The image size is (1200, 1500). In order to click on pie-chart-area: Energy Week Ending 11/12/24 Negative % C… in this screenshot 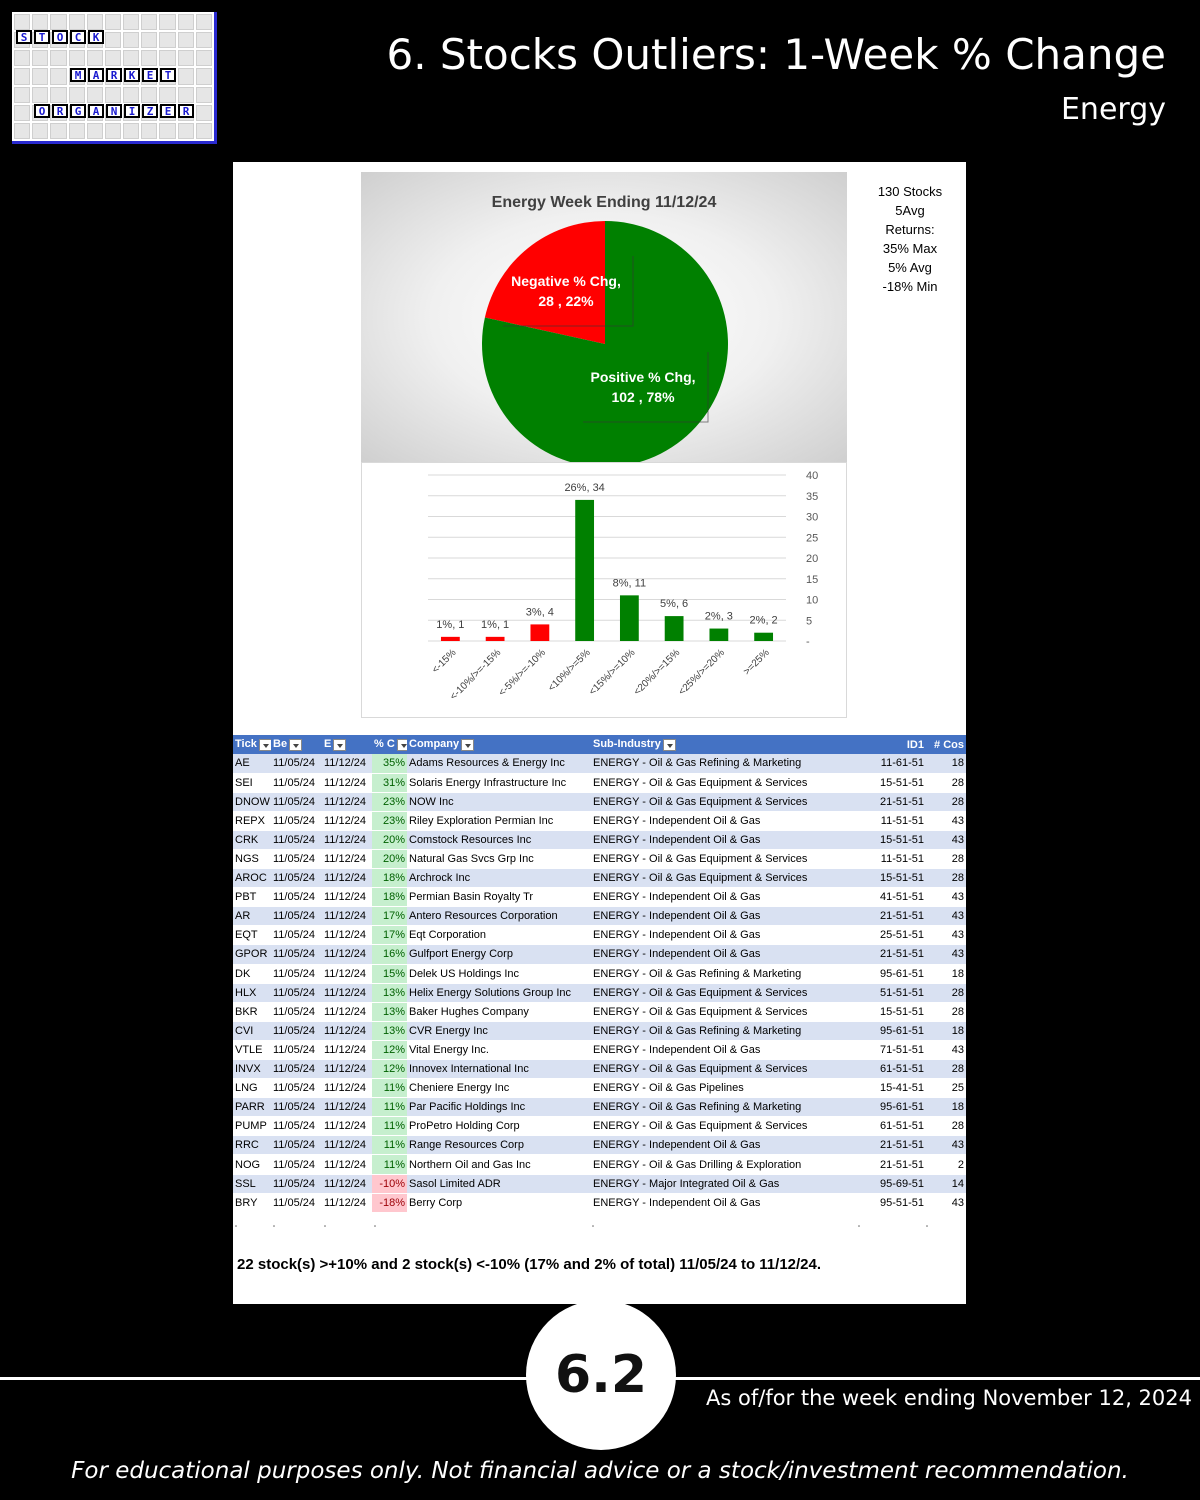, I will do `click(604, 317)`.